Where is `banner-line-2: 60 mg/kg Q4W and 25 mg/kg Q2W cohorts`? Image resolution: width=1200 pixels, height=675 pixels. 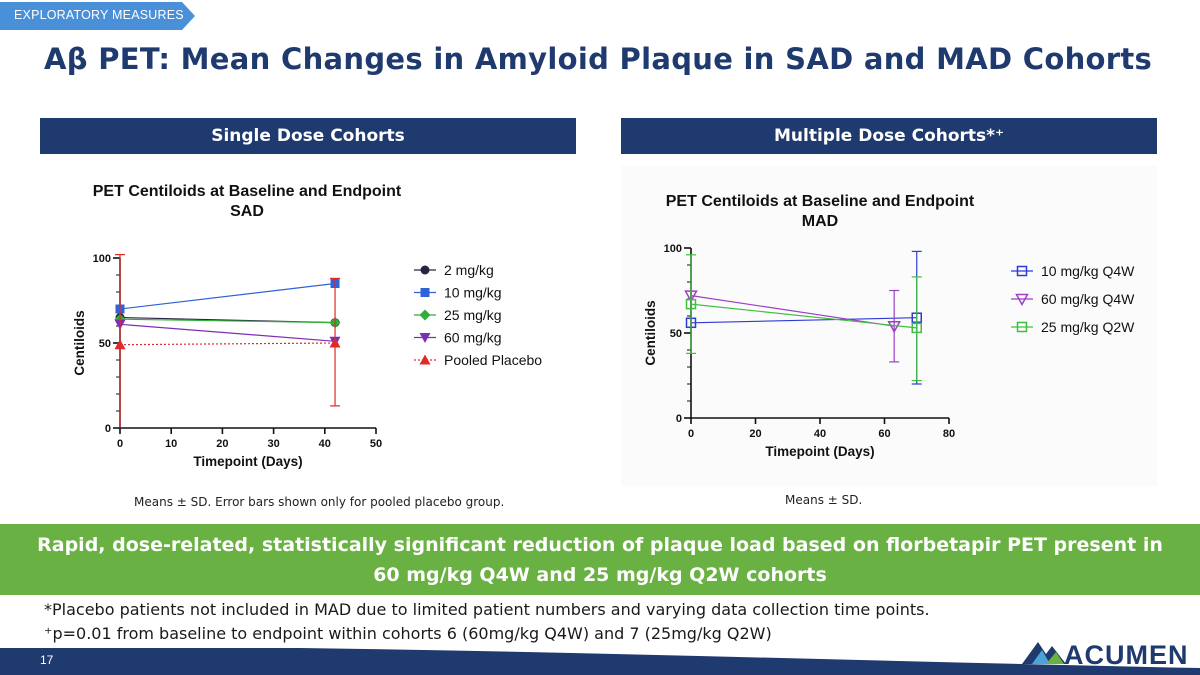
banner-line-2: 60 mg/kg Q4W and 25 mg/kg Q2W cohorts is located at coordinates (600, 574).